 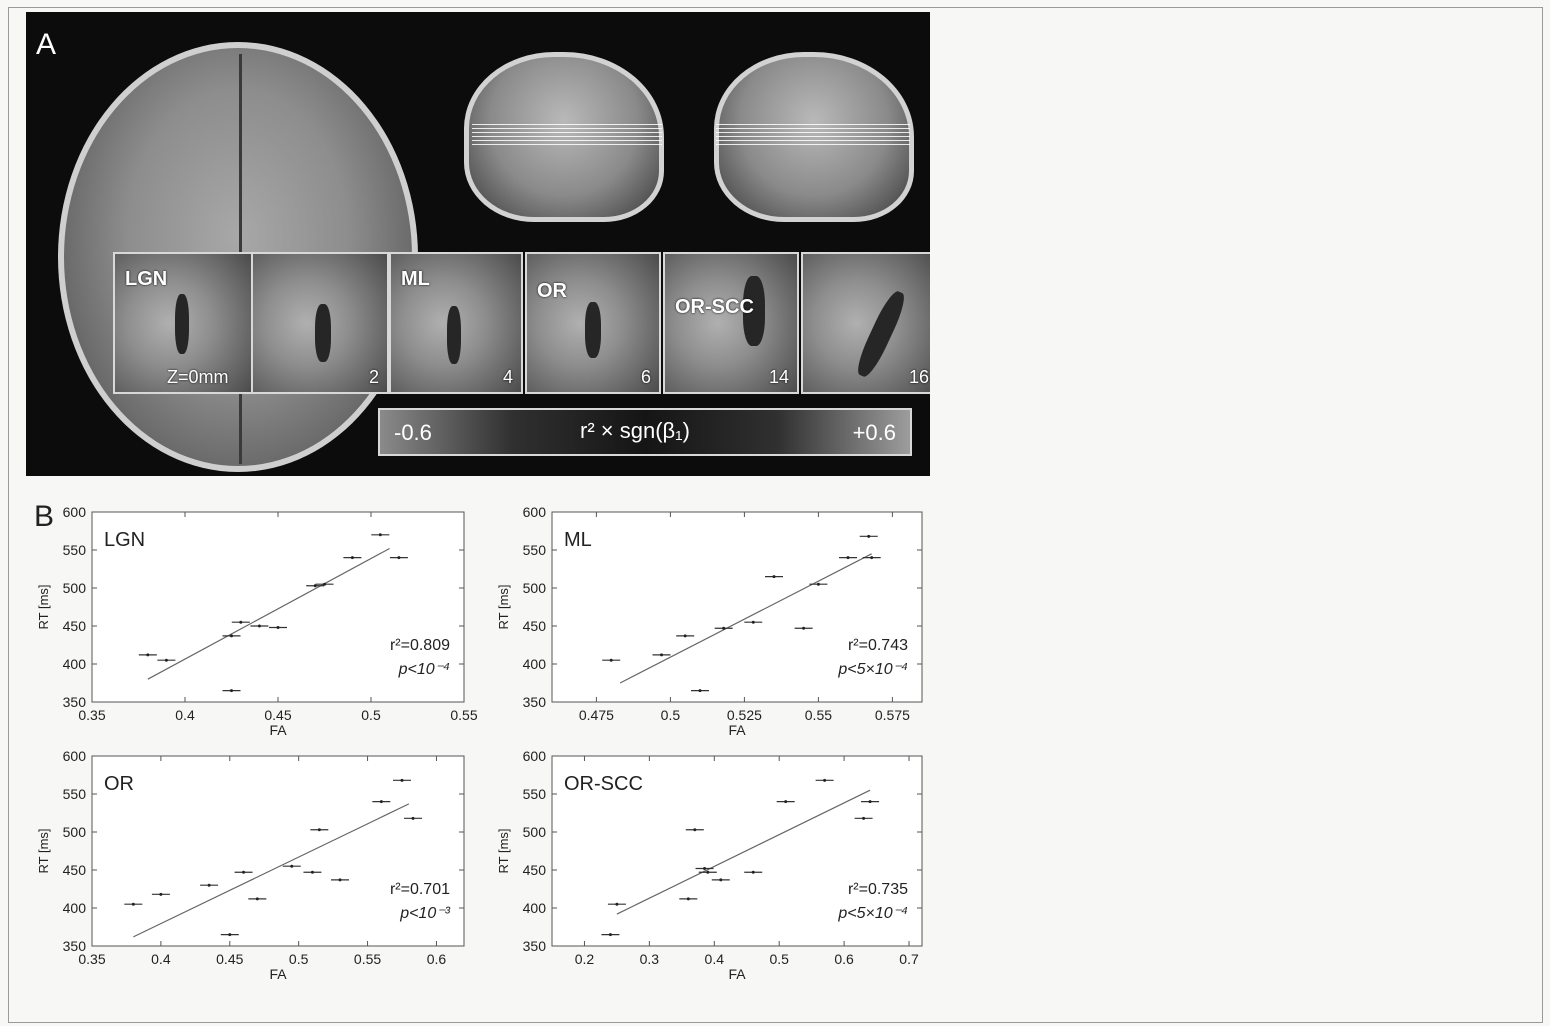 What do you see at coordinates (373, 377) in the screenshot?
I see `slice-z-label: 2` at bounding box center [373, 377].